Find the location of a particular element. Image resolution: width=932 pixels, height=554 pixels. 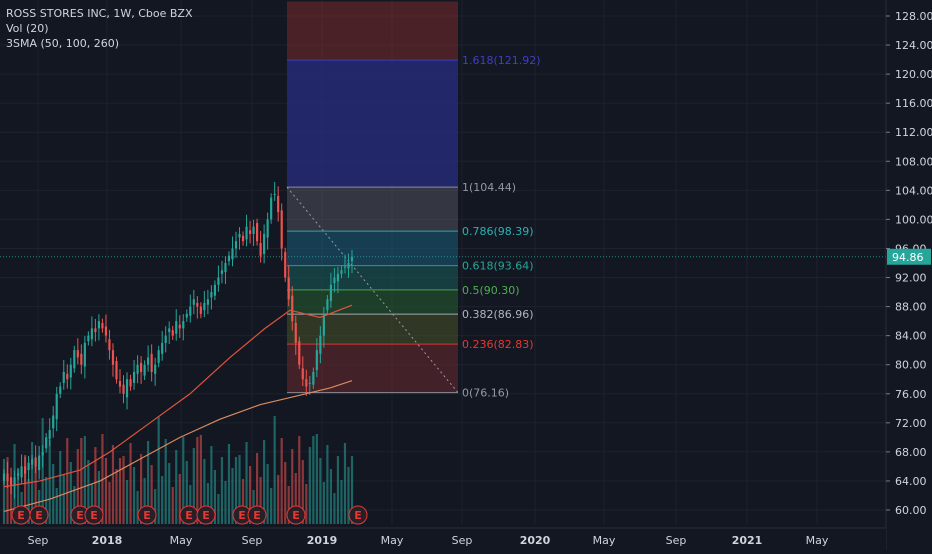

time-axis is located at coordinates (443, 539).